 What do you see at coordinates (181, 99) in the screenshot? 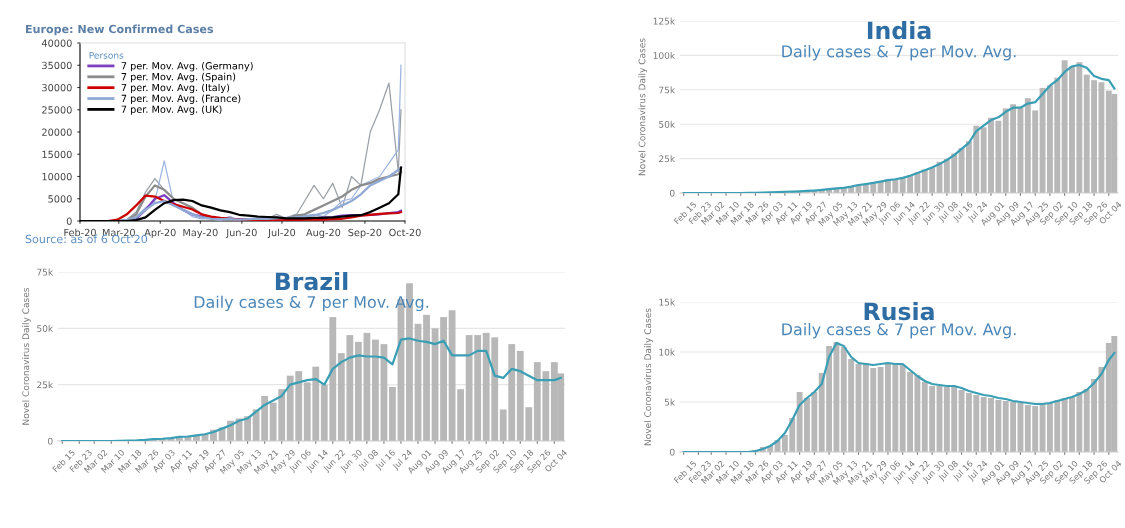
I see `legend-label: 7 per. Mov. Avg. (France)` at bounding box center [181, 99].